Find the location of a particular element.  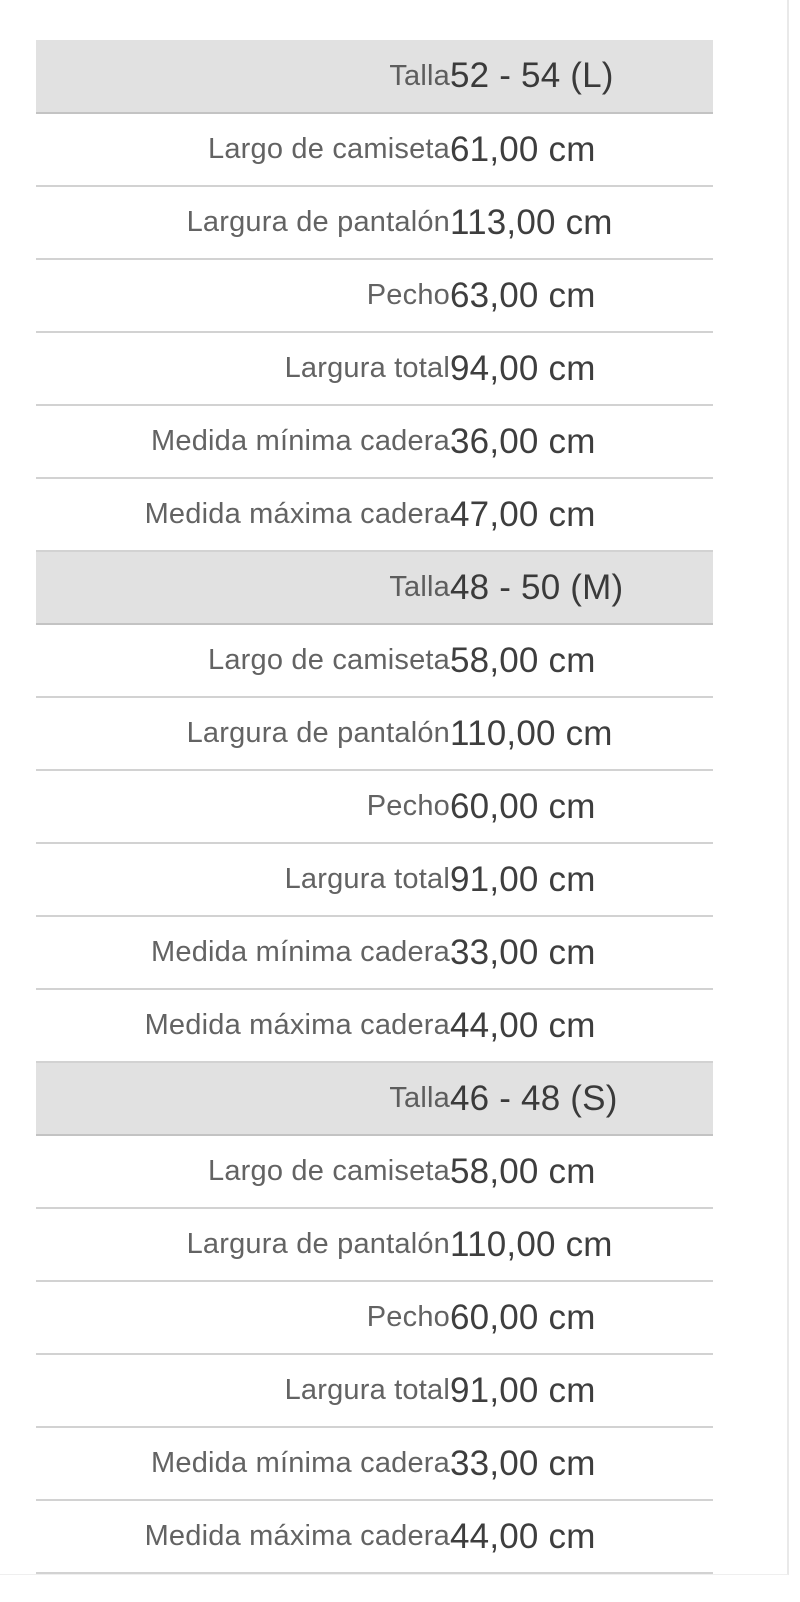

size-group-header-row: Talla 52 - 54 (L) is located at coordinates (374, 77).